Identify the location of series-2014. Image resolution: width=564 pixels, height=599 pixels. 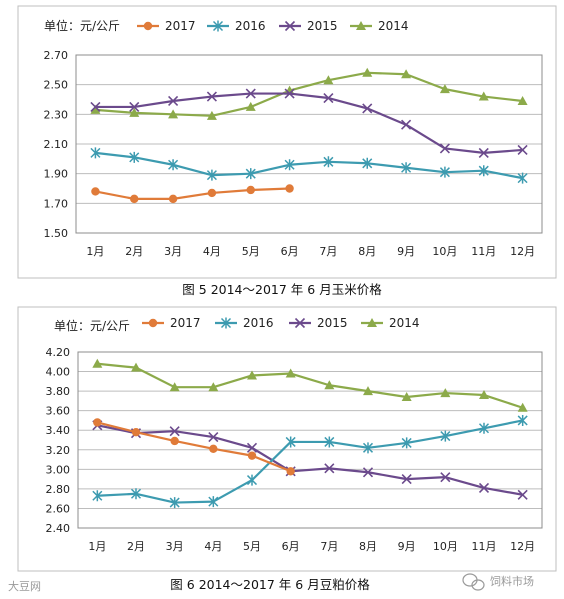
(309, 93).